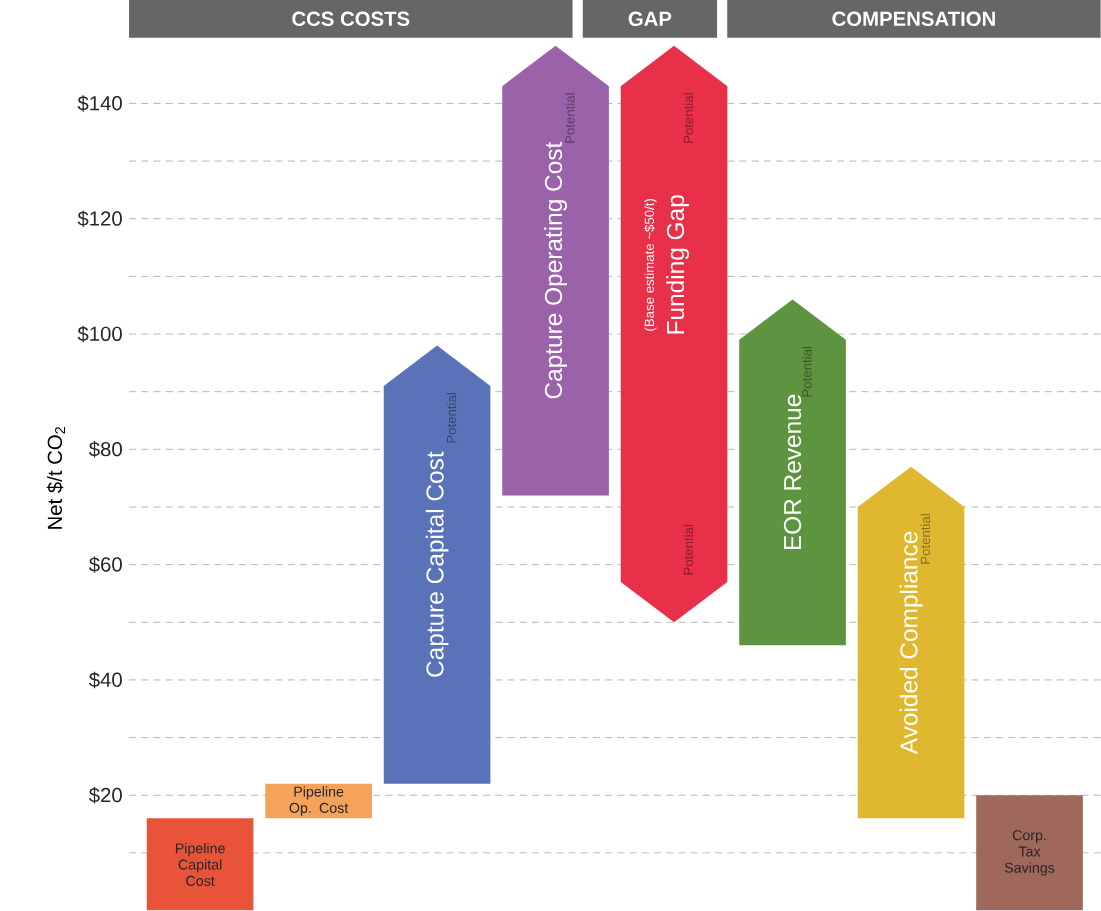 This screenshot has width=1101, height=911. What do you see at coordinates (913, 19) in the screenshot?
I see `text: COMPENSATION` at bounding box center [913, 19].